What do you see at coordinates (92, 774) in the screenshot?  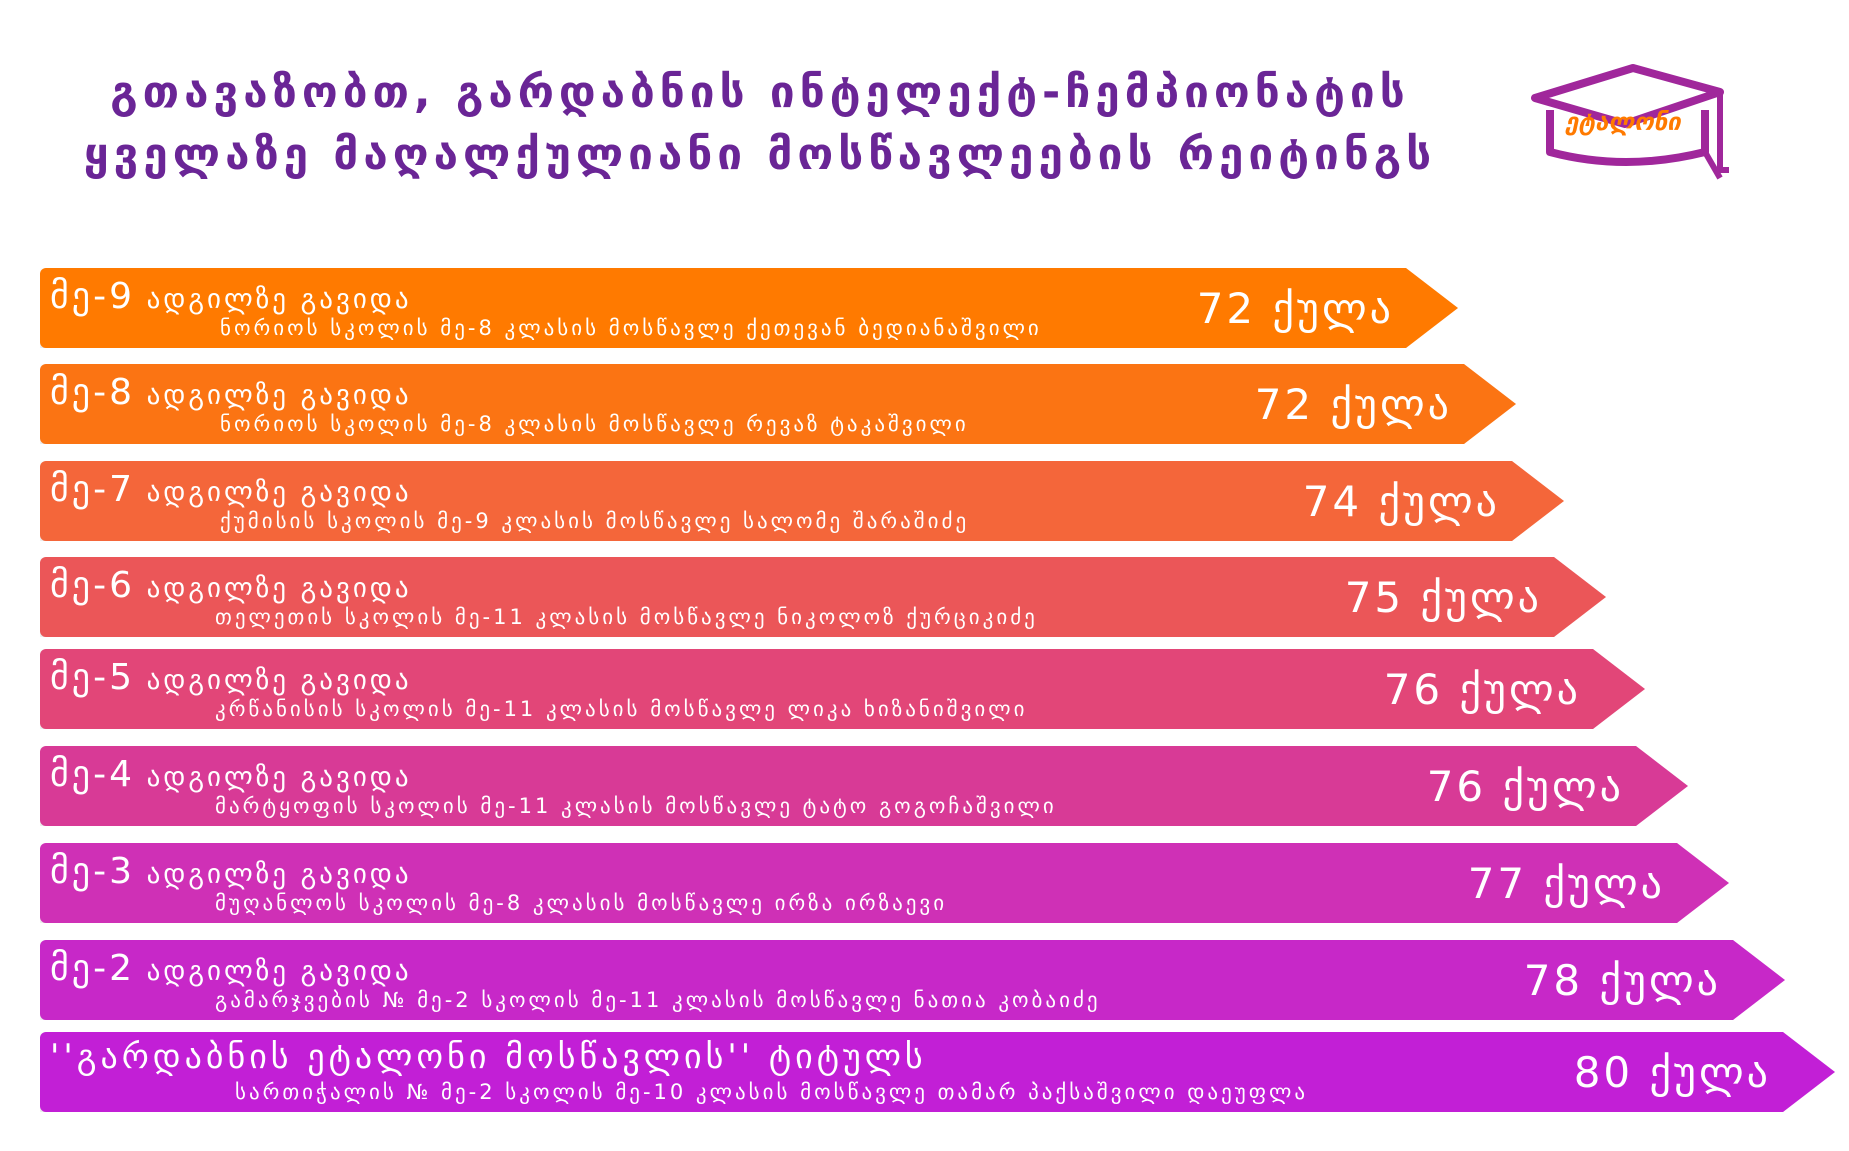 I see `place-number: მე-4` at bounding box center [92, 774].